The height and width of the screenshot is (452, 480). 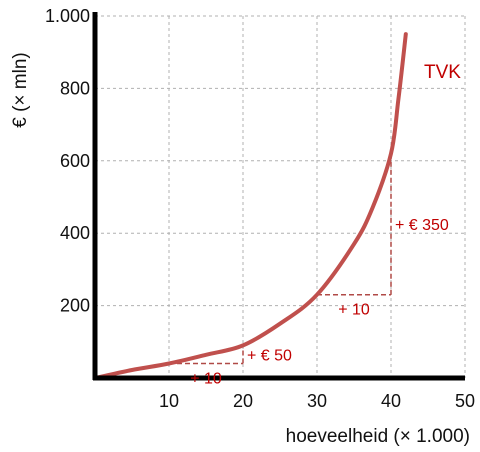 What do you see at coordinates (20, 90) in the screenshot?
I see `y-axis-title: € (× mln)` at bounding box center [20, 90].